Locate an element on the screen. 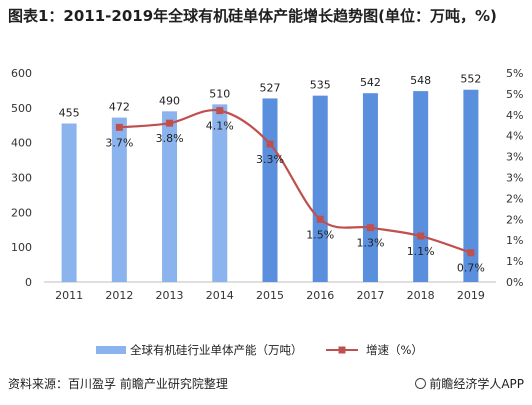  legend-line-marker is located at coordinates (342, 350).